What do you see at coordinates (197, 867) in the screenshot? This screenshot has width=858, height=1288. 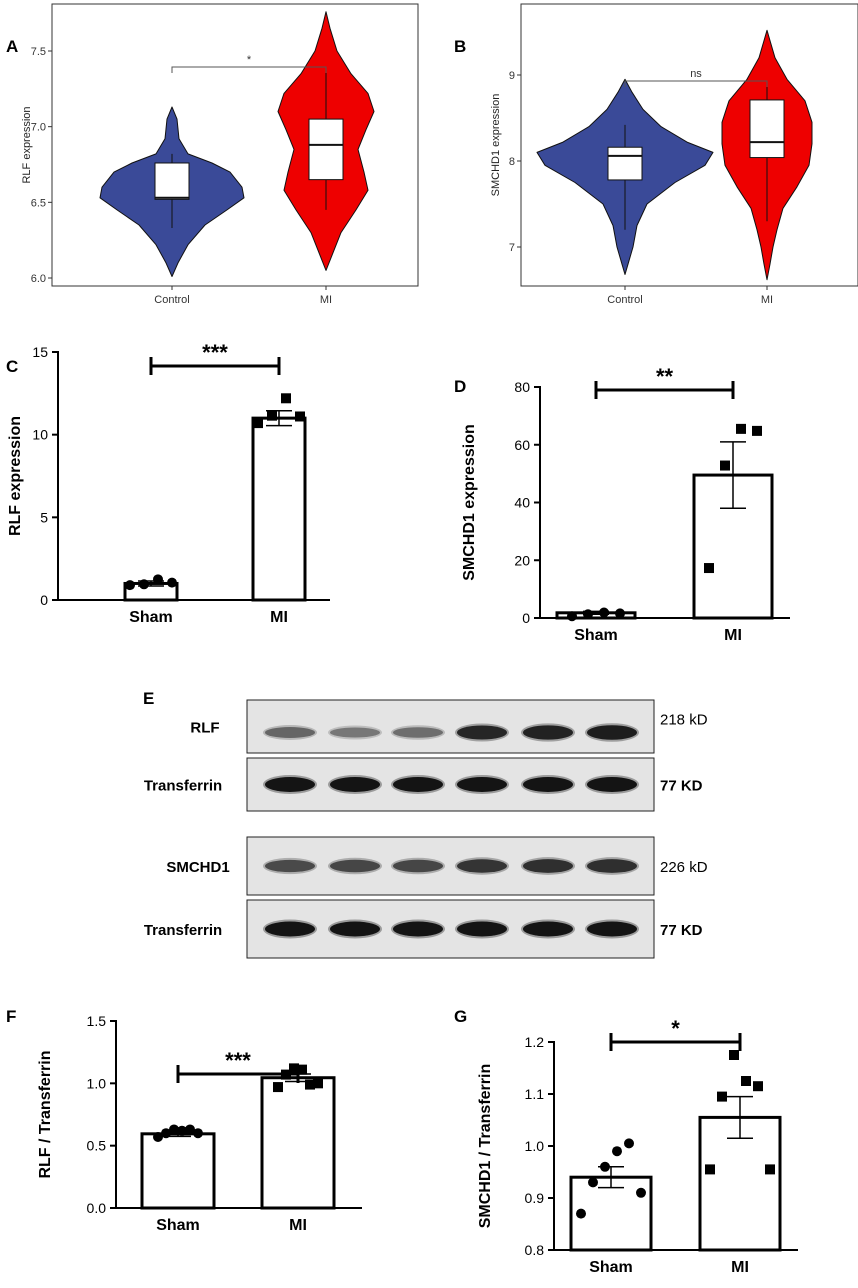 I see `blot-row-label: SMCHD1` at bounding box center [197, 867].